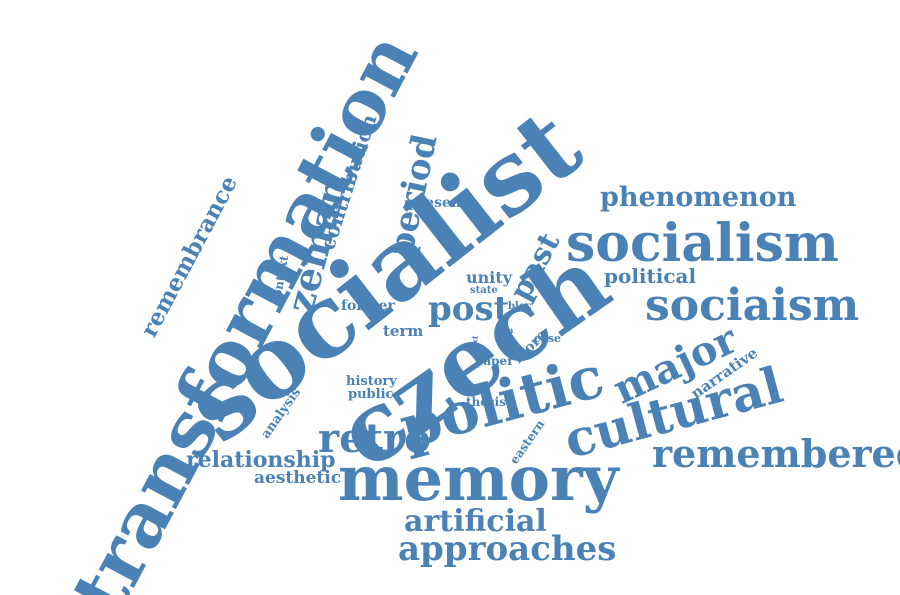 This screenshot has width=900, height=595. I want to click on word-socialism: socialism, so click(702, 243).